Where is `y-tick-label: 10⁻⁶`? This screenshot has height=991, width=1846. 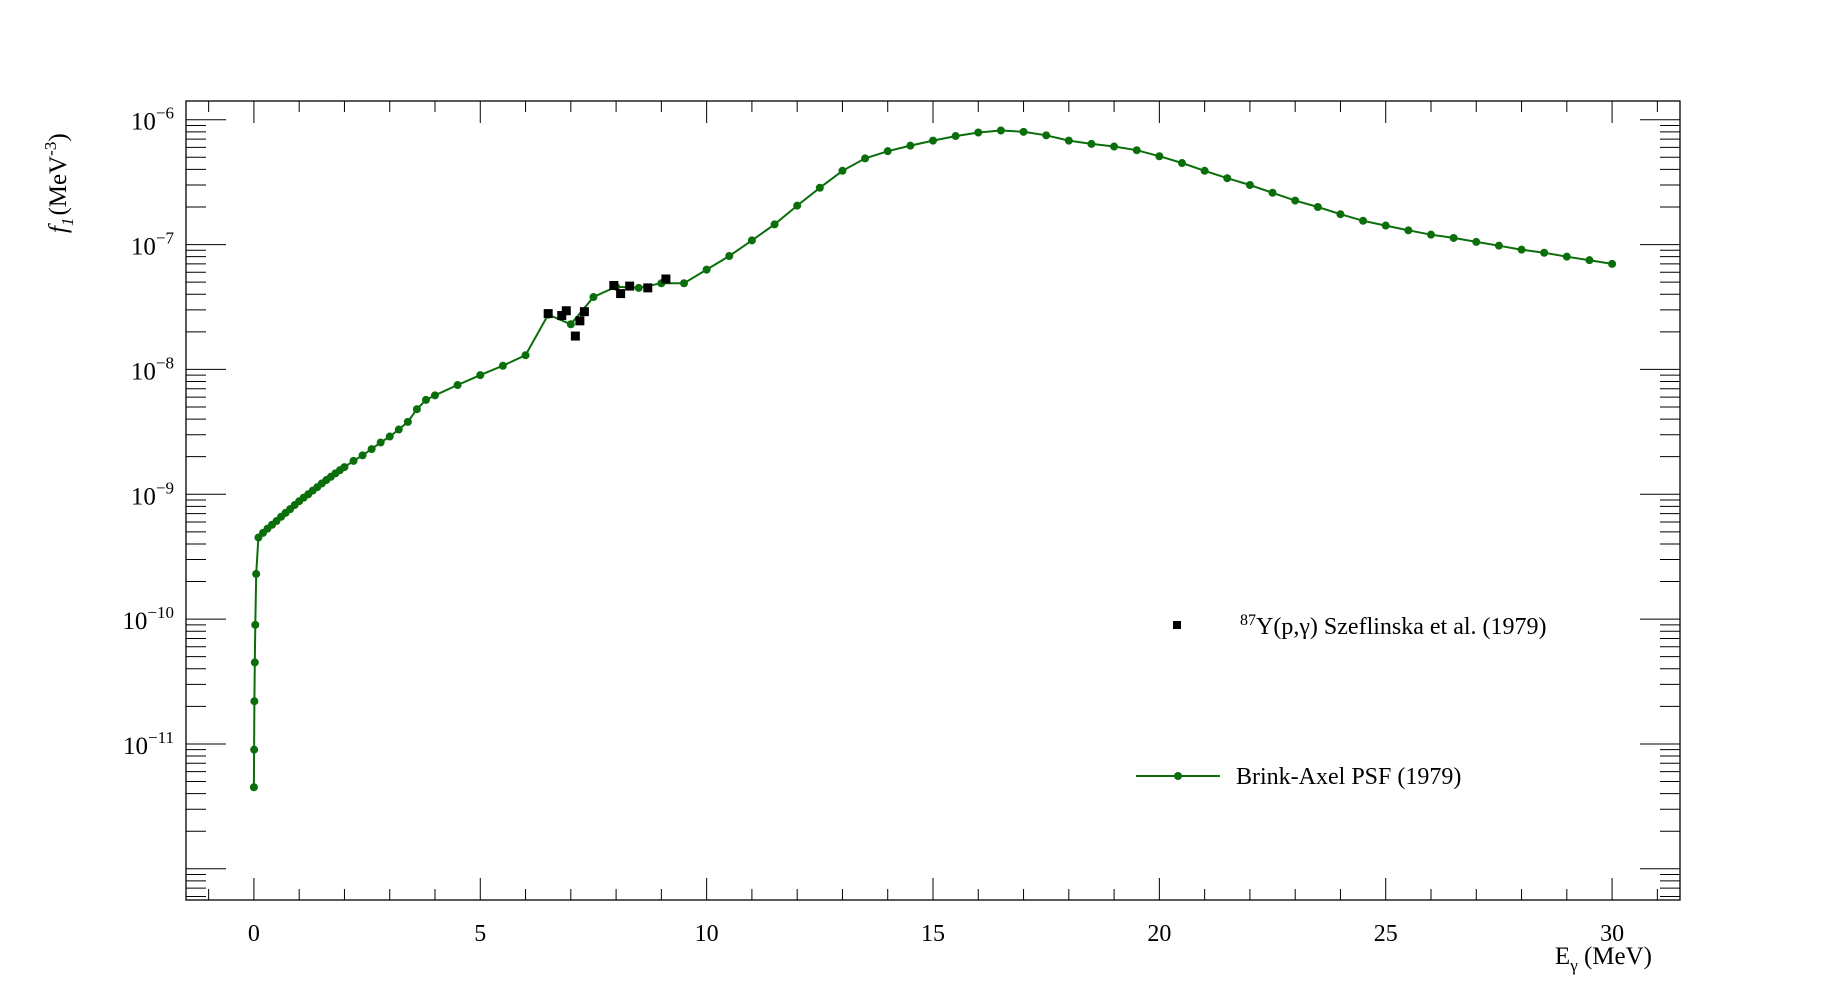
y-tick-label: 10⁻⁶ is located at coordinates (152, 120).